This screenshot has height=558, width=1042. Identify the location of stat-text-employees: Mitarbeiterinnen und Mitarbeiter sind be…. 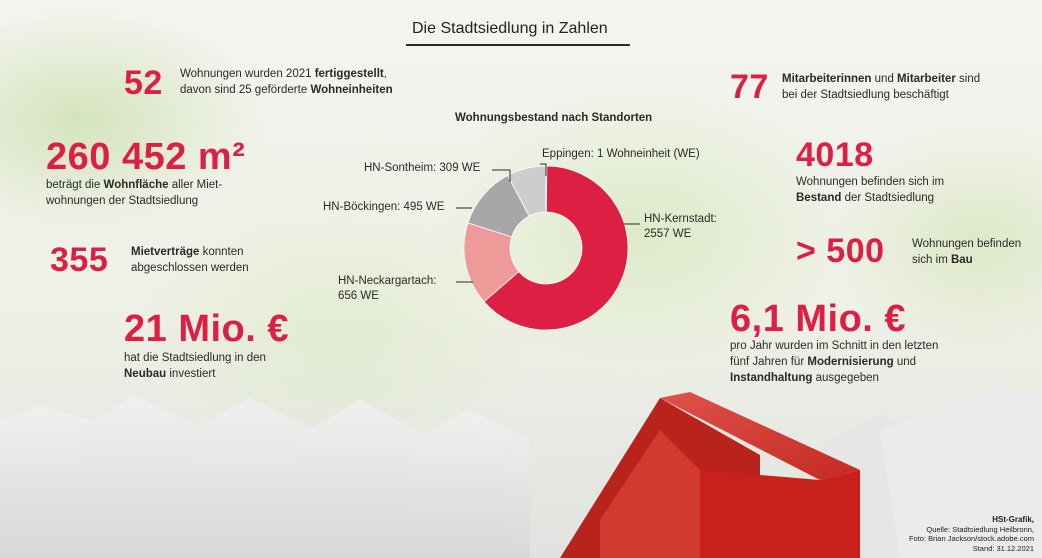
(881, 87).